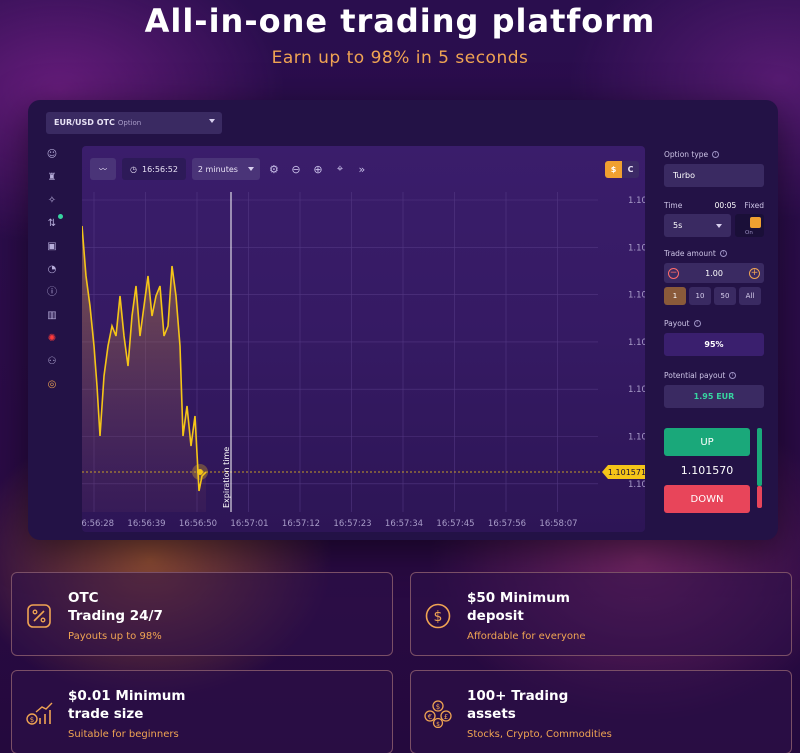 Image resolution: width=800 pixels, height=753 pixels. Describe the element at coordinates (673, 205) in the screenshot. I see `time-label: Time` at that location.